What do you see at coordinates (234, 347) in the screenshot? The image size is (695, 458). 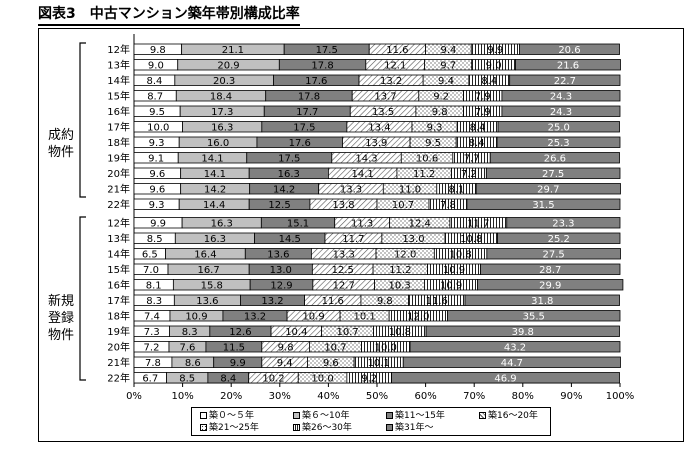 I see `data-label: 11.5` at bounding box center [234, 347].